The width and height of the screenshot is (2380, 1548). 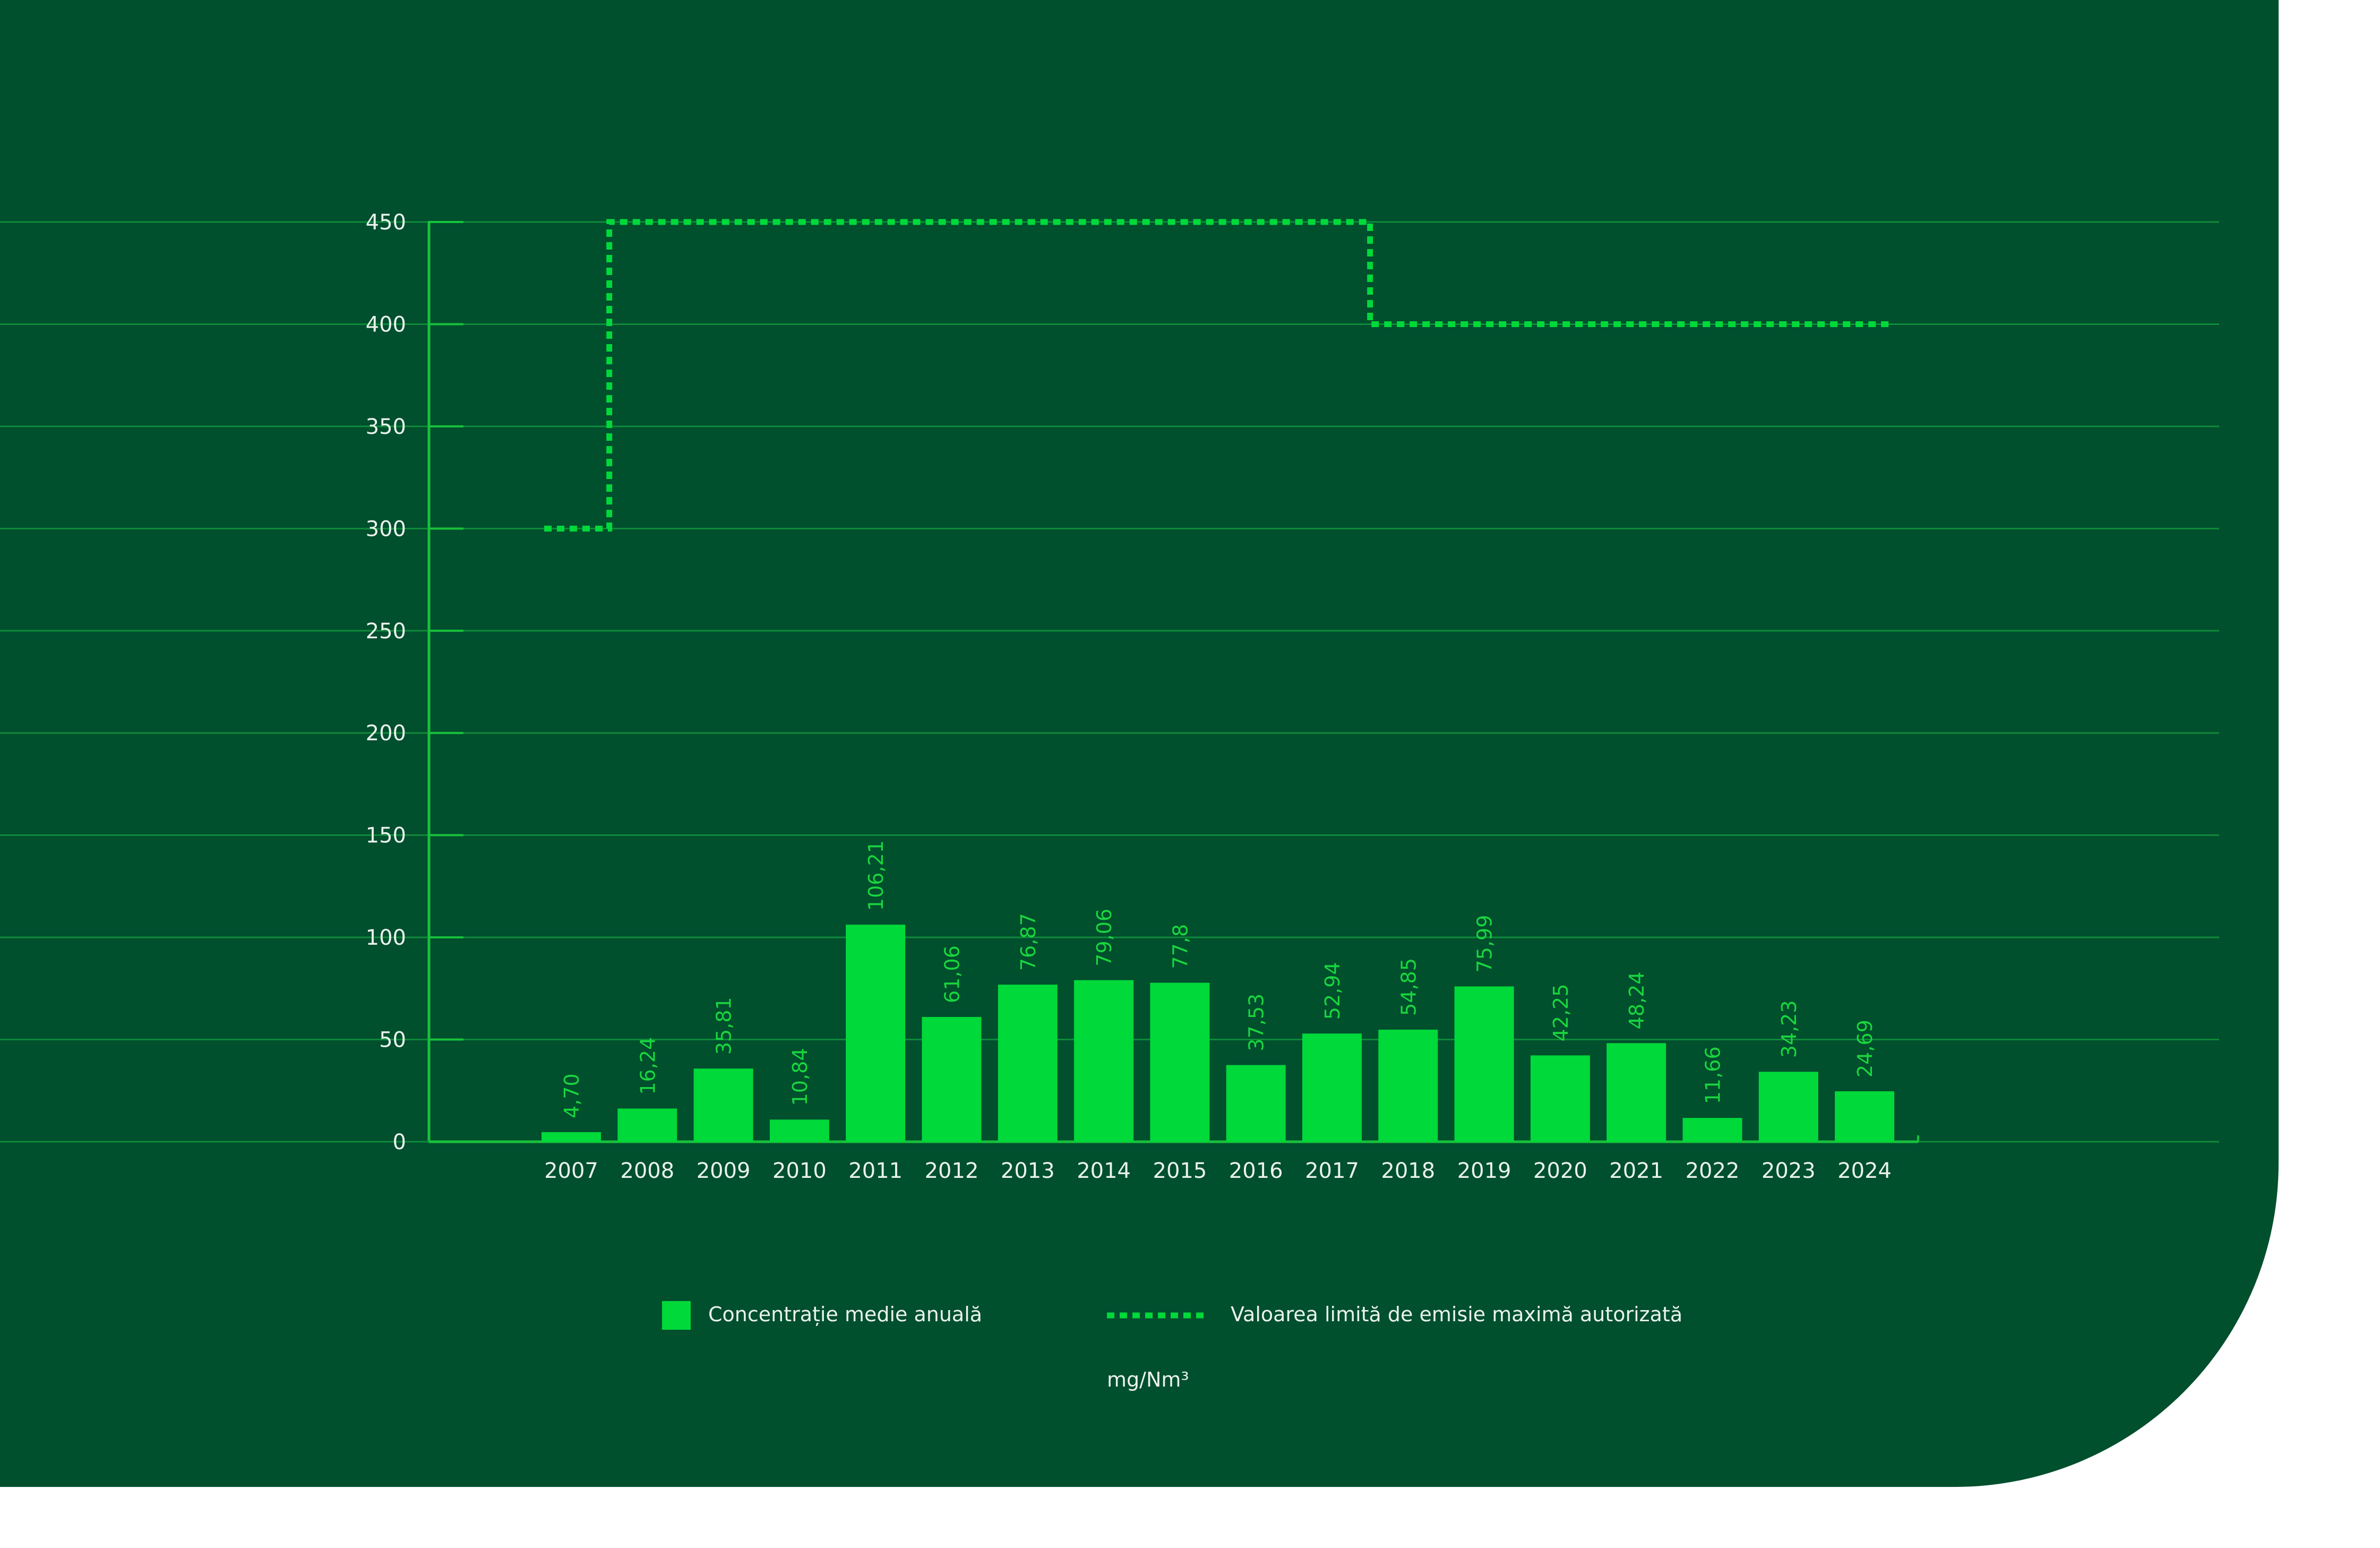 What do you see at coordinates (1180, 1171) in the screenshot?
I see `x-tick-label-2015: 2015` at bounding box center [1180, 1171].